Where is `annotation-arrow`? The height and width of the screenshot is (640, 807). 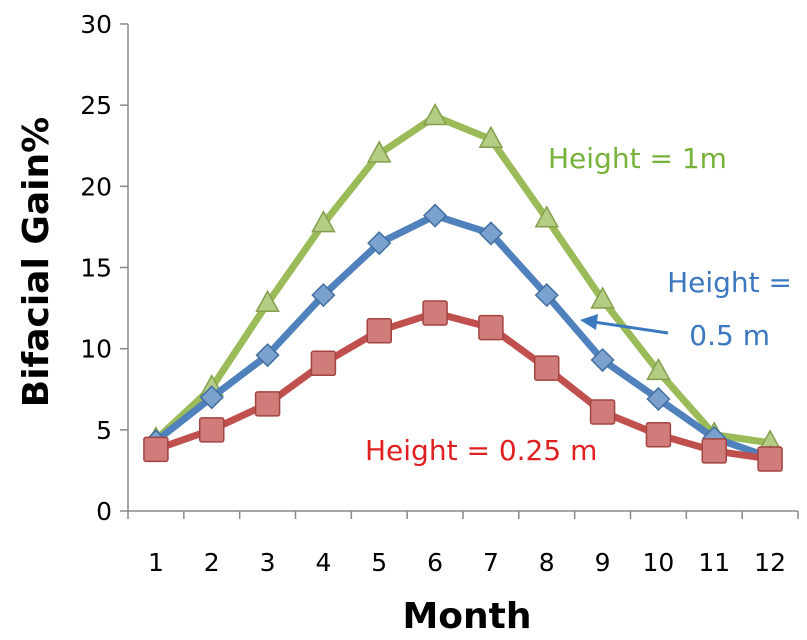
annotation-arrow is located at coordinates (624, 324).